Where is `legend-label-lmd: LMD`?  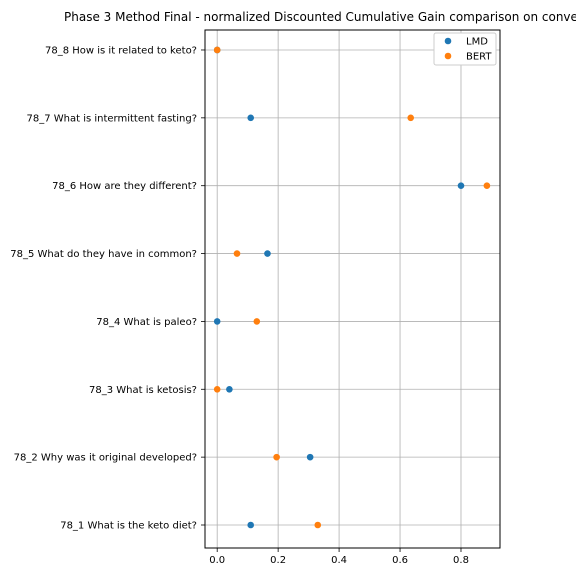
legend-label-lmd: LMD is located at coordinates (477, 42).